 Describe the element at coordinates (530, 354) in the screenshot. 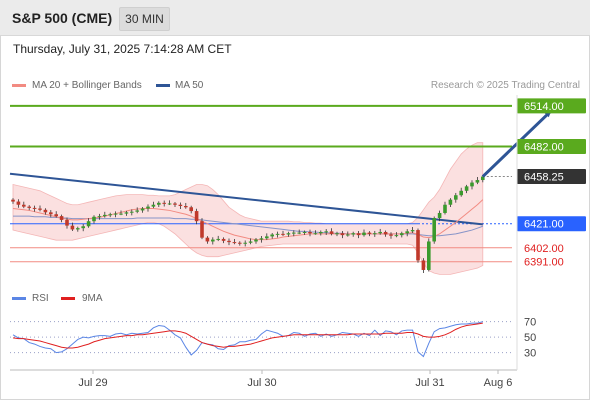

I see `rsi-tick-30: 30` at that location.